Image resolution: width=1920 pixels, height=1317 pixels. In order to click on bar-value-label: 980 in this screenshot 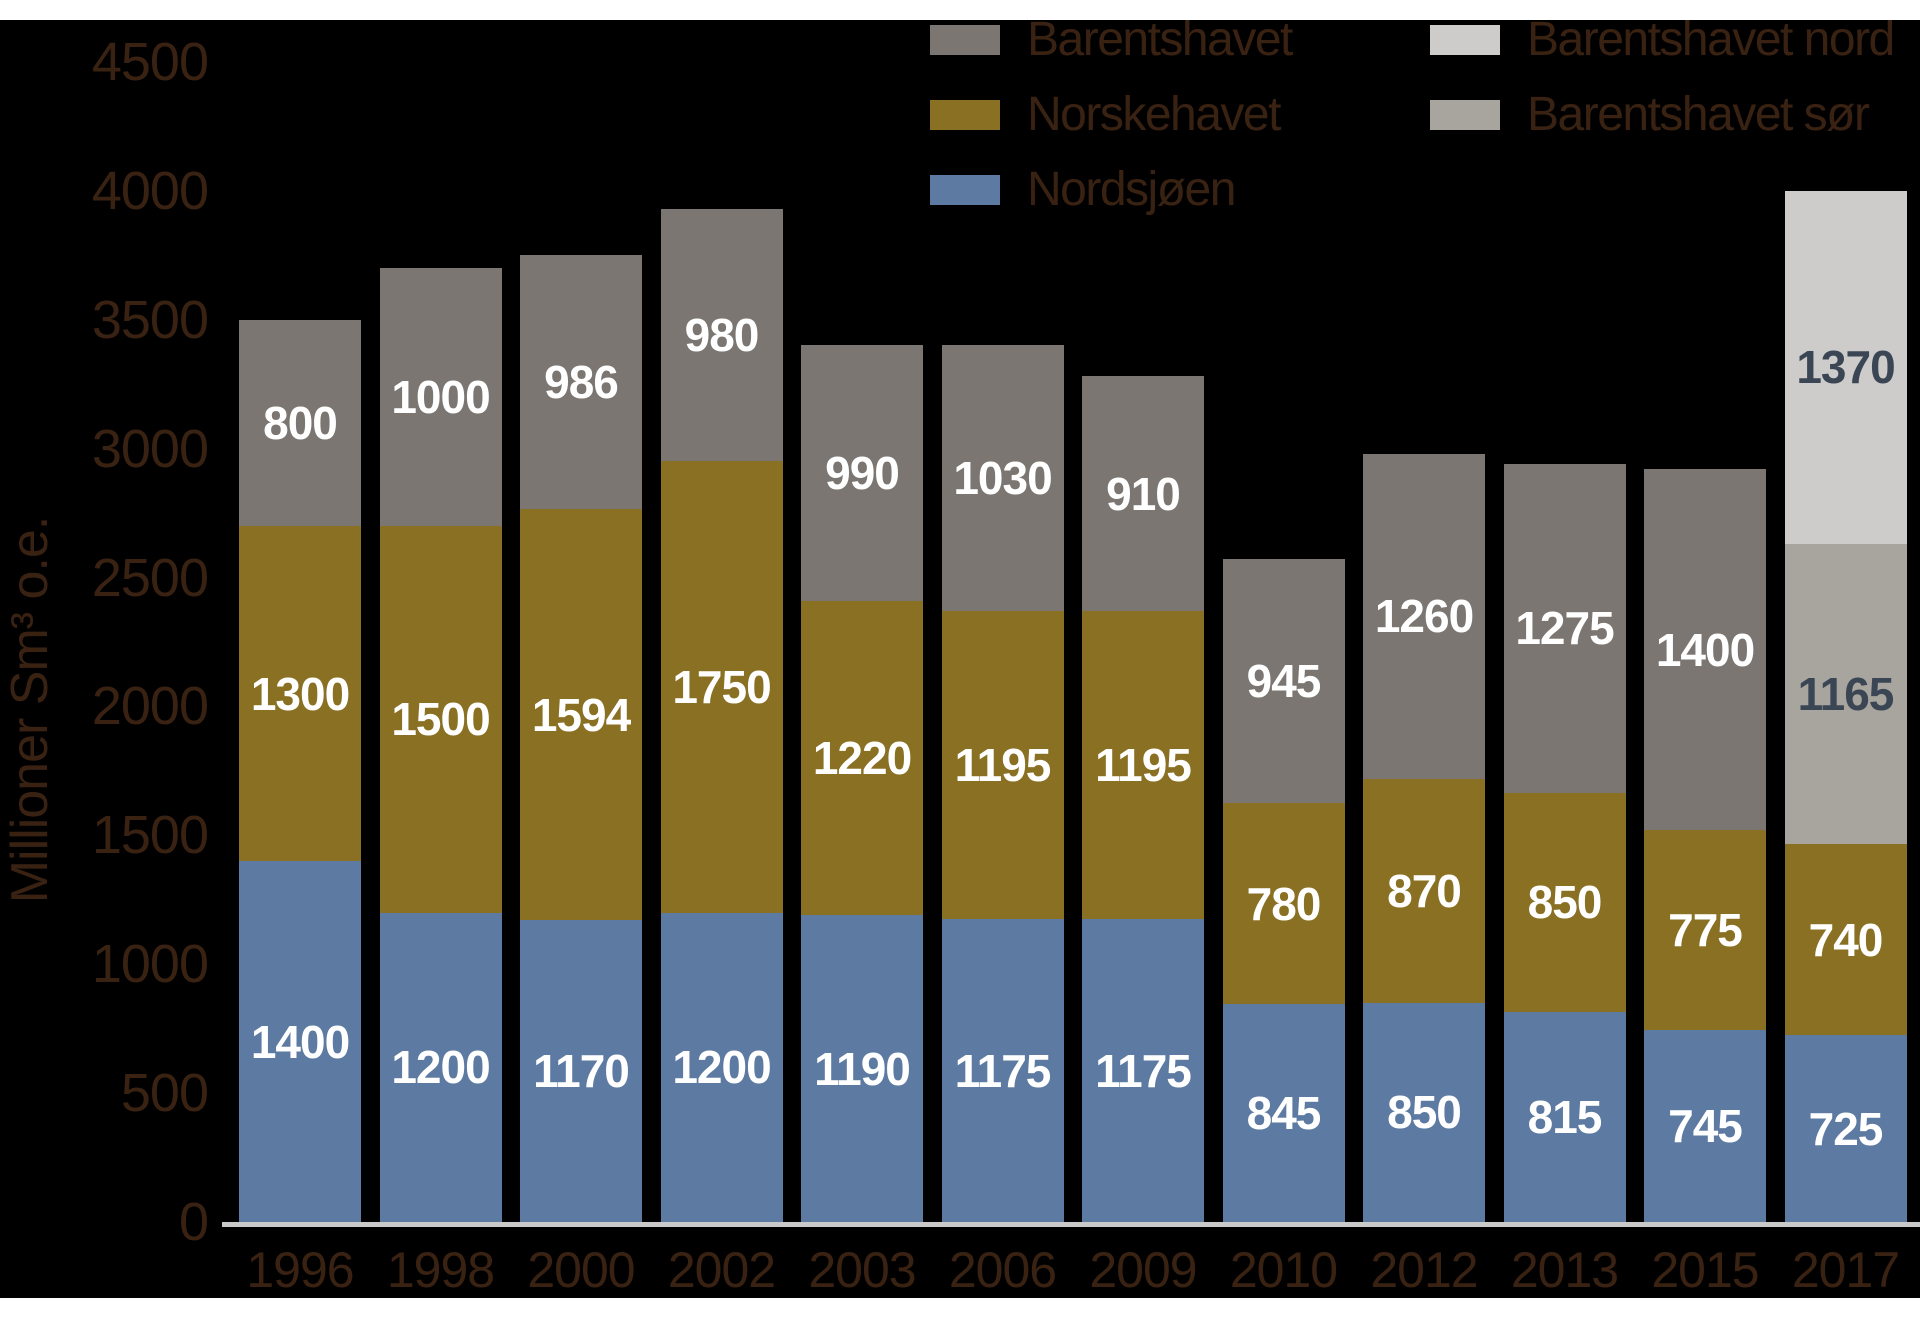, I will do `click(722, 335)`.